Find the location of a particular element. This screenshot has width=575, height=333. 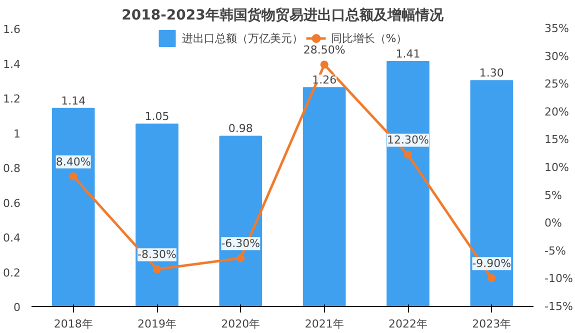

legend-label: 同比增长（%） is located at coordinates (369, 37).